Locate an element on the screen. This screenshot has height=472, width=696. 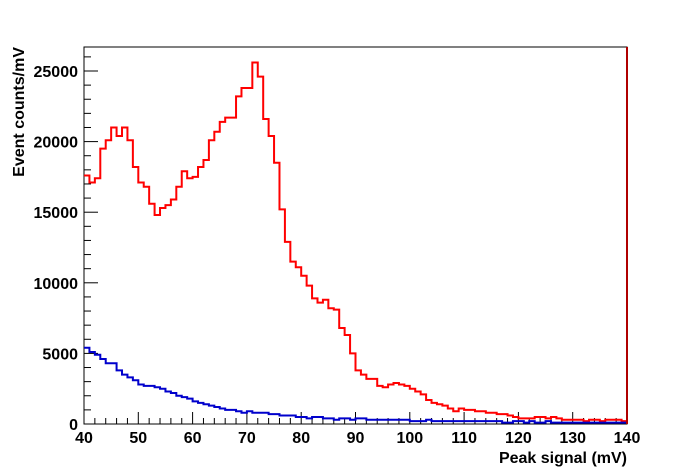
x-axis: 40 50 60 70 80 90 100 110 120 130 140 is located at coordinates (357, 429).